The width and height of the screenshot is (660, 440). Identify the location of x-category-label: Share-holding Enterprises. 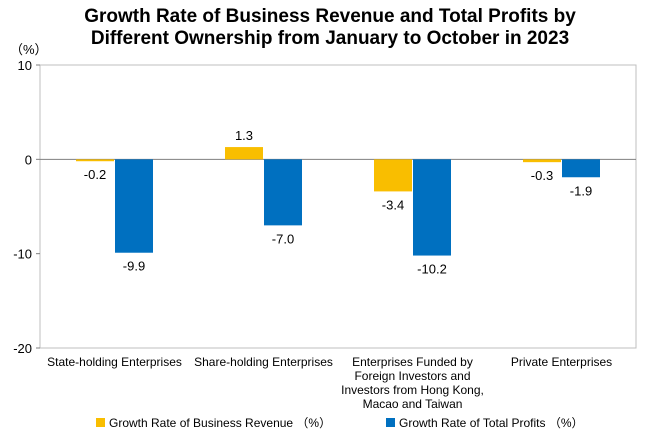
(263, 362).